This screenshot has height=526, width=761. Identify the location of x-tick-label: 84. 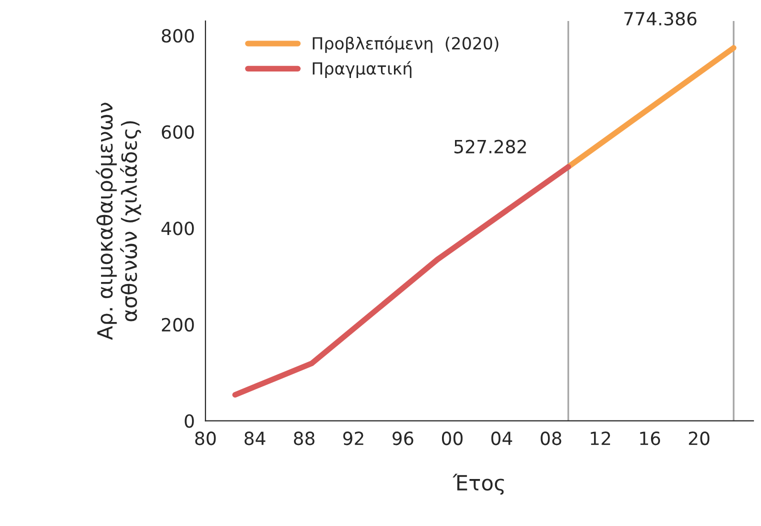
(255, 439).